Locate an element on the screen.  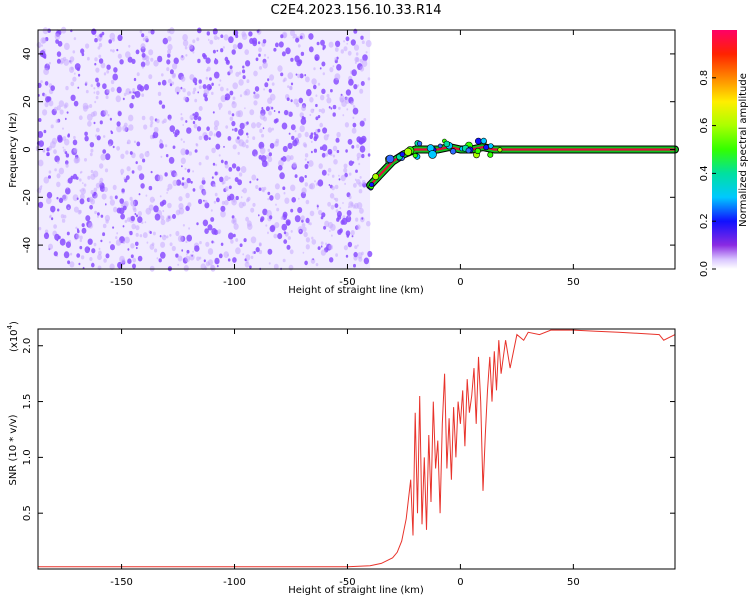
signal-blob is located at coordinates (483, 140).